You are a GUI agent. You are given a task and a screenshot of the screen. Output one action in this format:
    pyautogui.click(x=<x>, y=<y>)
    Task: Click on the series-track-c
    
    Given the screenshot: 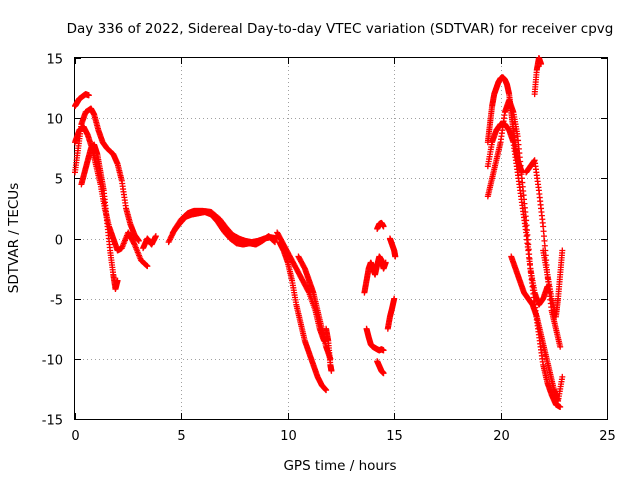 What is the action you would take?
    pyautogui.click(x=82, y=100)
    